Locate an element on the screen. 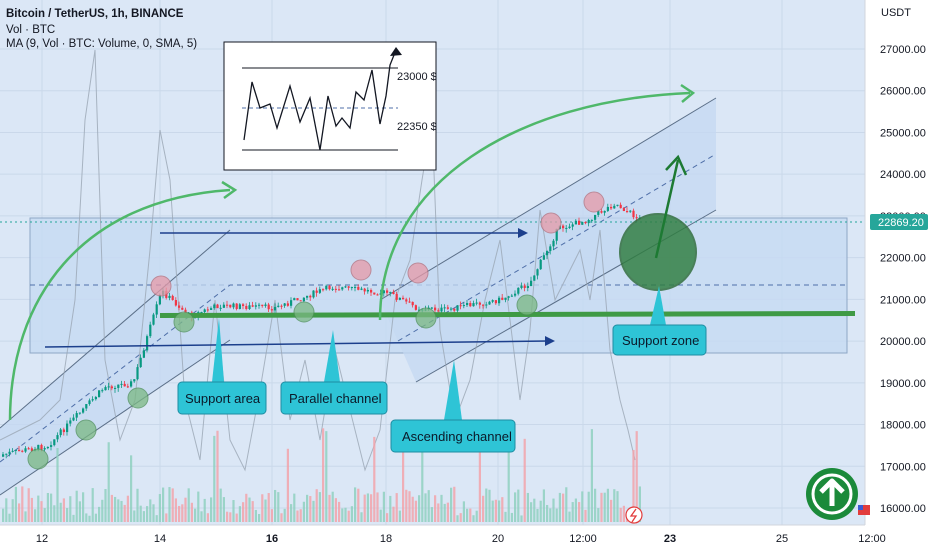 The height and width of the screenshot is (550, 932). time-tick: 14 is located at coordinates (160, 539).